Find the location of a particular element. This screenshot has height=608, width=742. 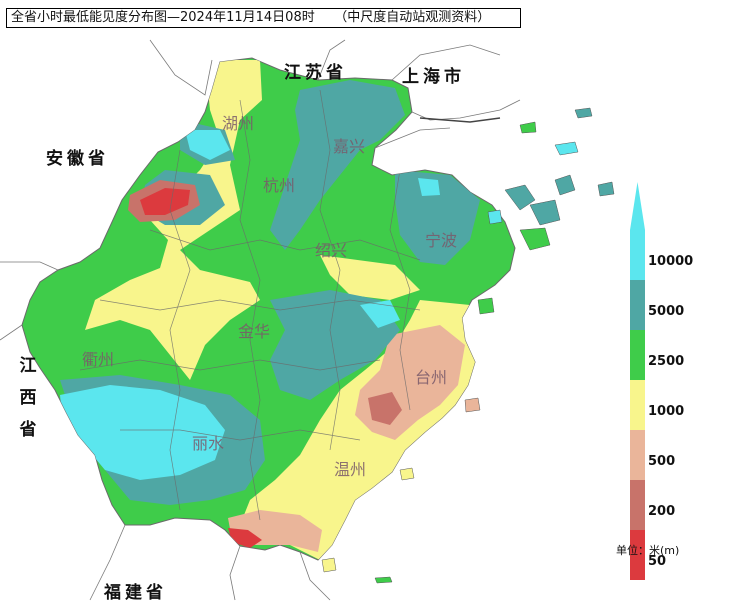

legend-label-5000: 5000 is located at coordinates (666, 311).